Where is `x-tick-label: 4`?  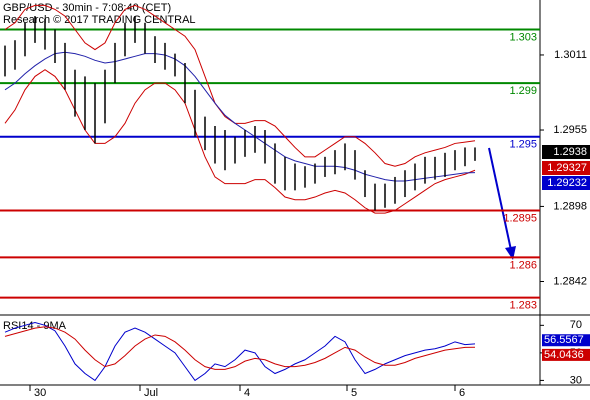 x-tick-label: 4 is located at coordinates (247, 393).